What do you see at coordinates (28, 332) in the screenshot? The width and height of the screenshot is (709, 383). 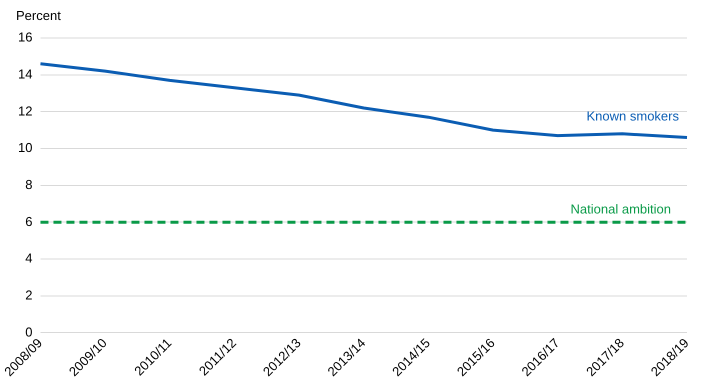 I see `y-tick-label: 0` at bounding box center [28, 332].